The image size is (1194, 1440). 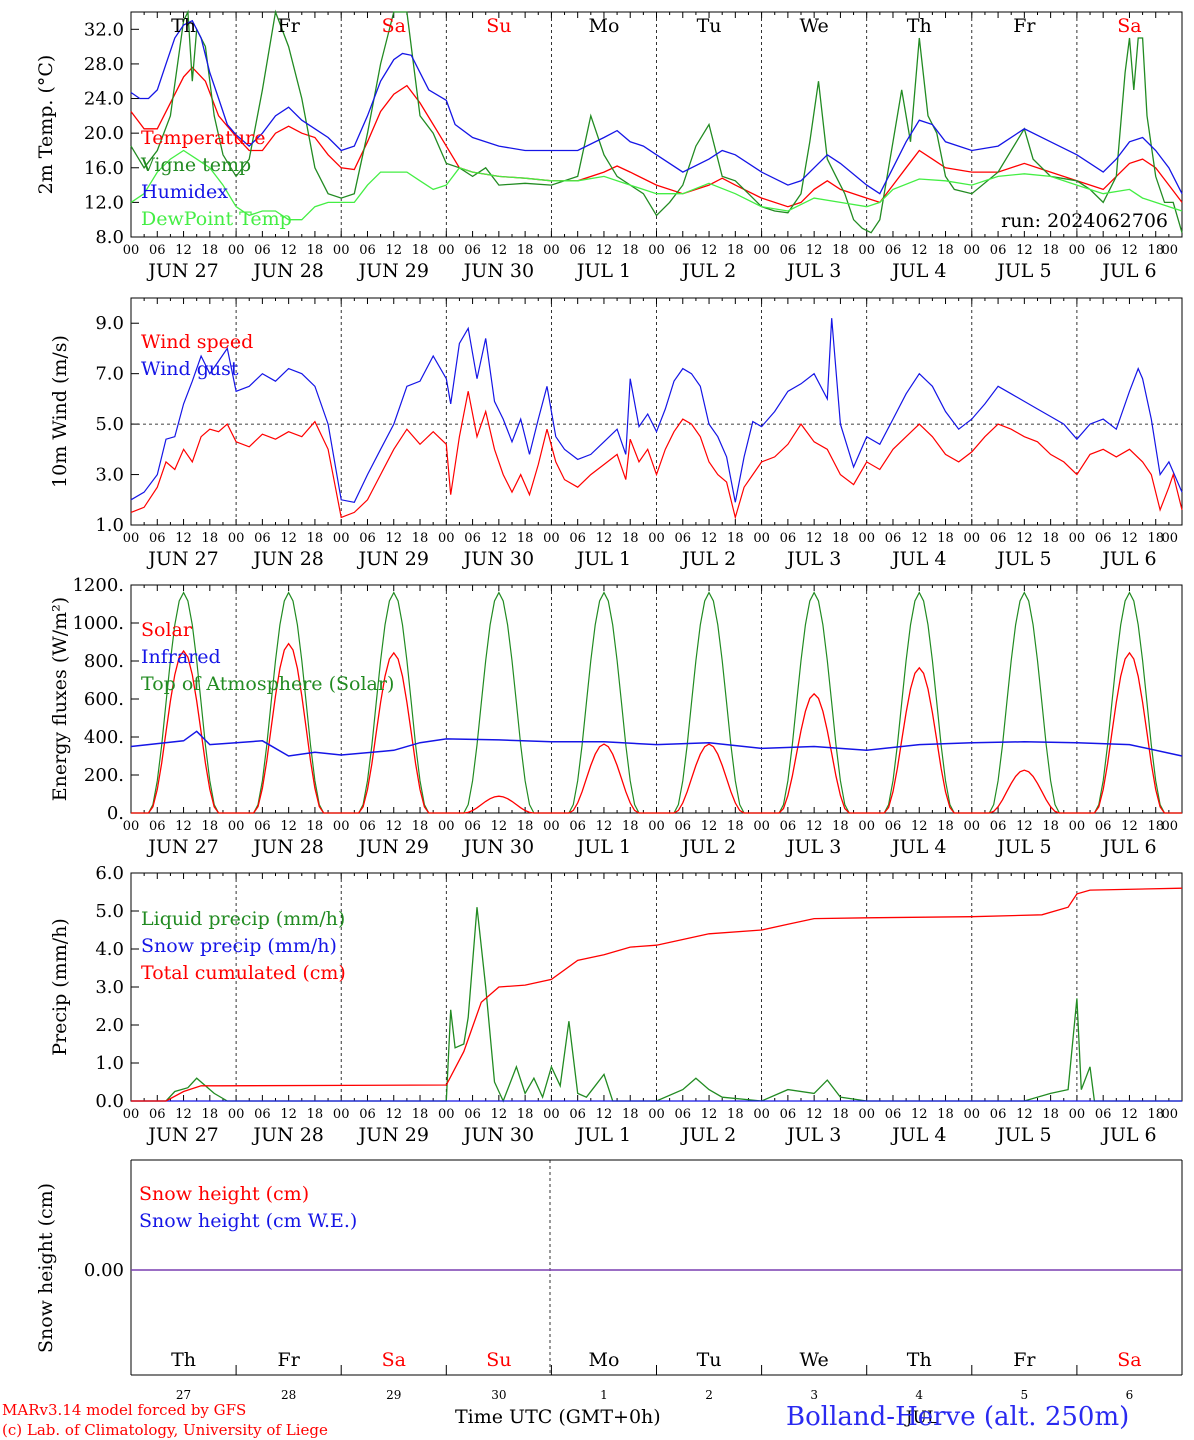 I want to click on y-tick-label: 0.0, so click(x=109, y=1101).